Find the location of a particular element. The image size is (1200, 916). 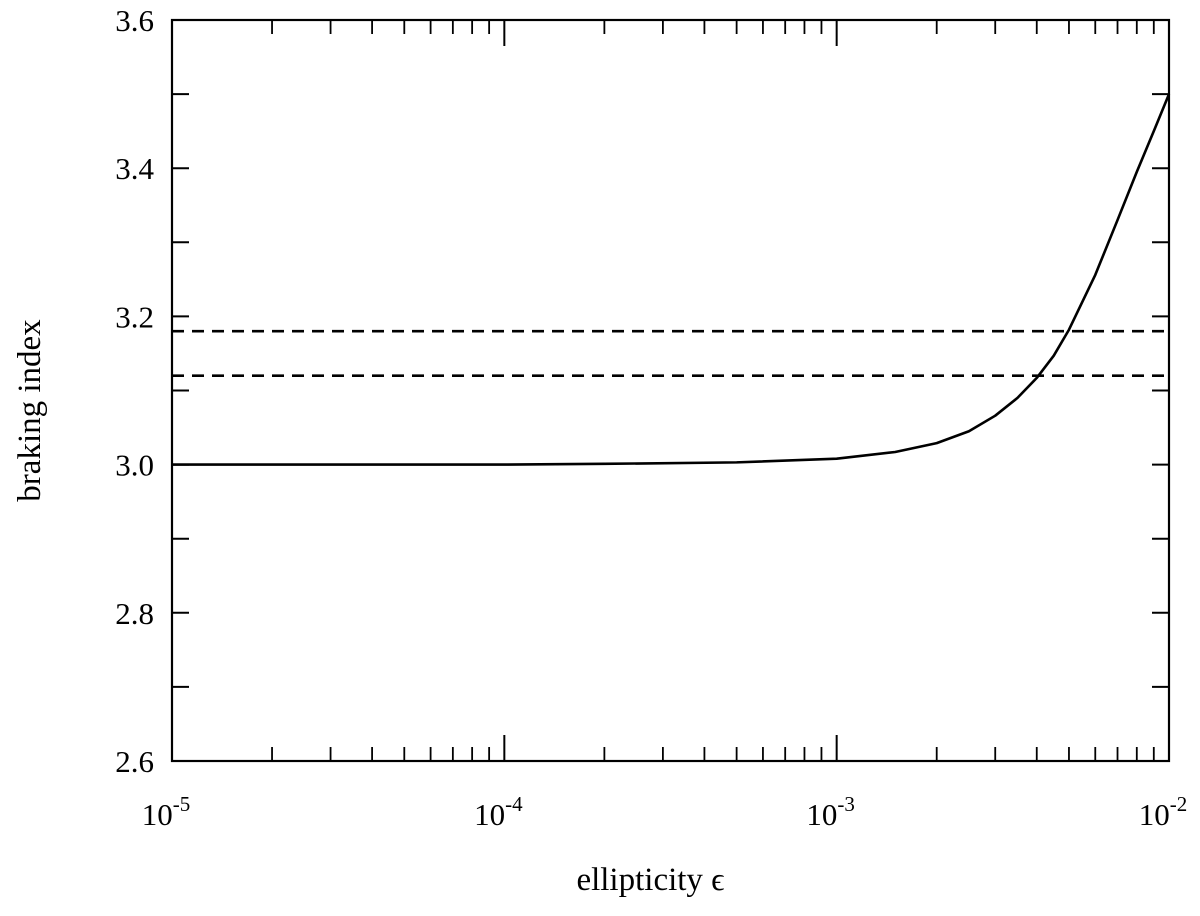

y-axis-label: braking index is located at coordinates (30, 410).